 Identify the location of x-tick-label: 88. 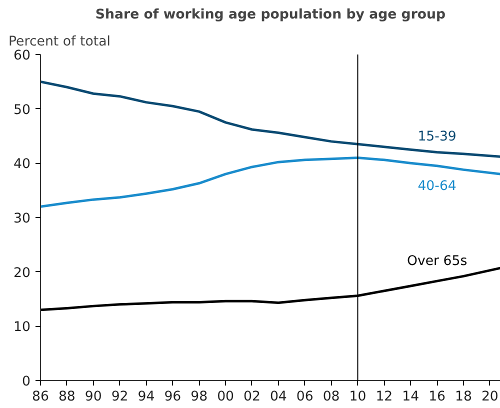
(67, 397).